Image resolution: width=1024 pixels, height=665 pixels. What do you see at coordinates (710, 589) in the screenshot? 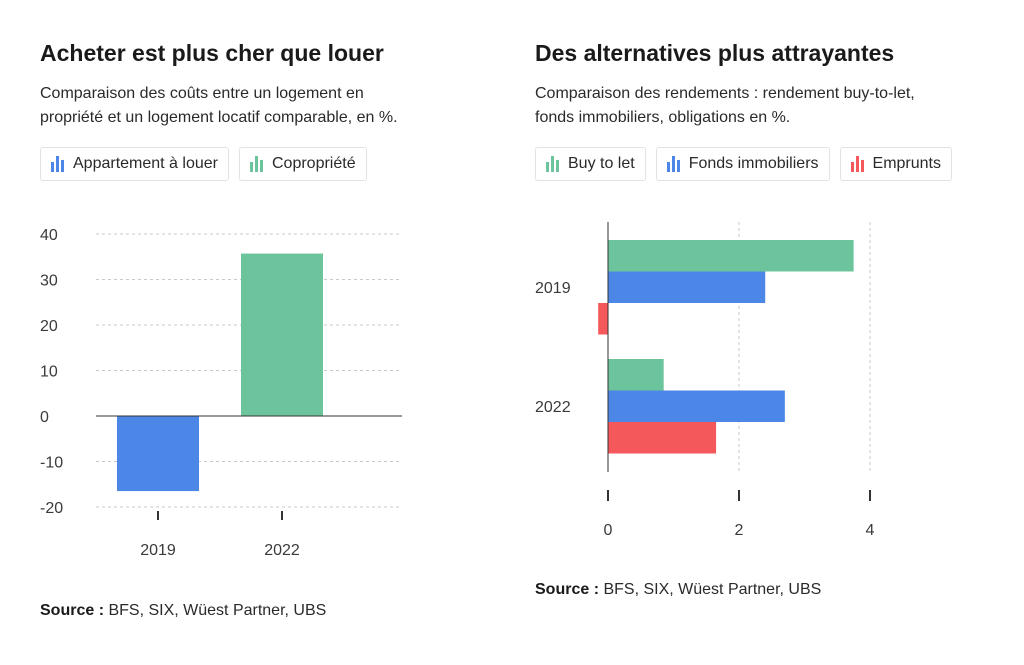
I see `right-source-text: BFS, SIX, Wüest Partner, UBS` at bounding box center [710, 589].